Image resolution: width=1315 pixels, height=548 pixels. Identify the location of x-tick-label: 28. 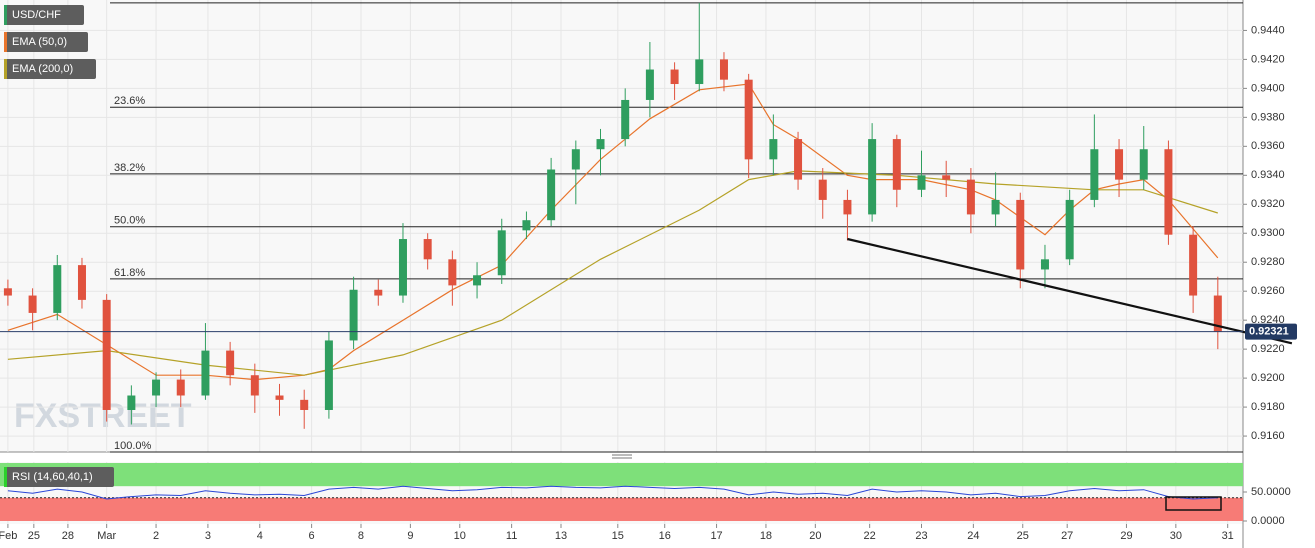
(68, 536).